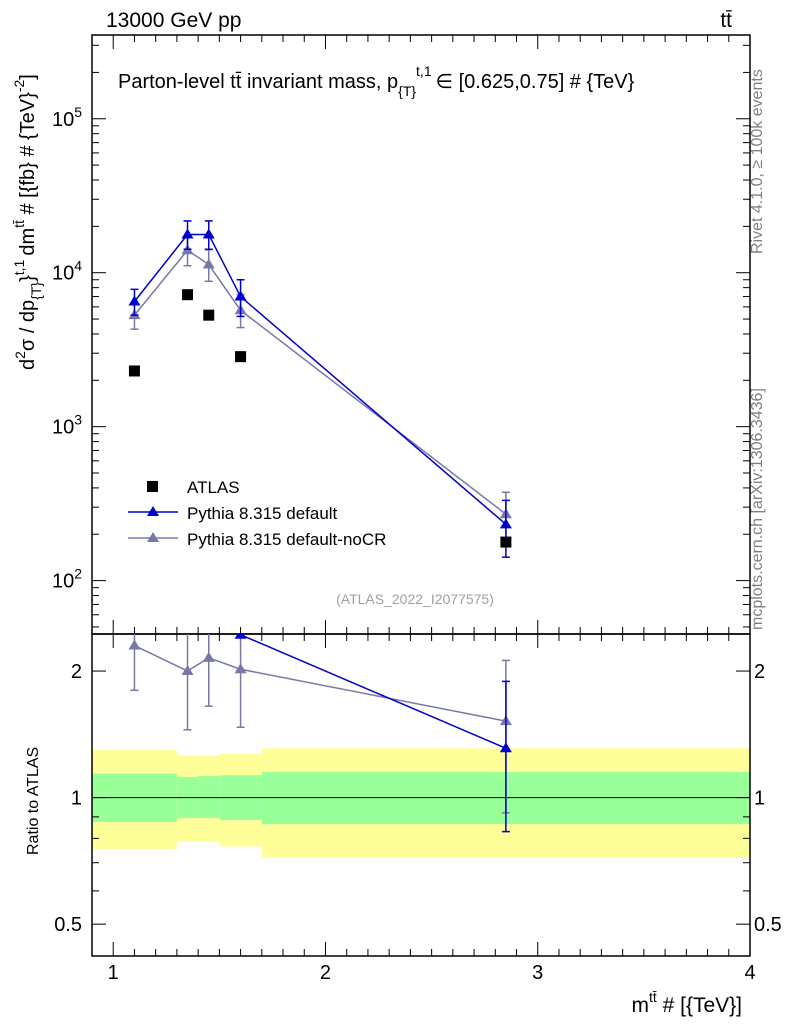  I want to click on main-y-tick-label: 10³, so click(67, 425).